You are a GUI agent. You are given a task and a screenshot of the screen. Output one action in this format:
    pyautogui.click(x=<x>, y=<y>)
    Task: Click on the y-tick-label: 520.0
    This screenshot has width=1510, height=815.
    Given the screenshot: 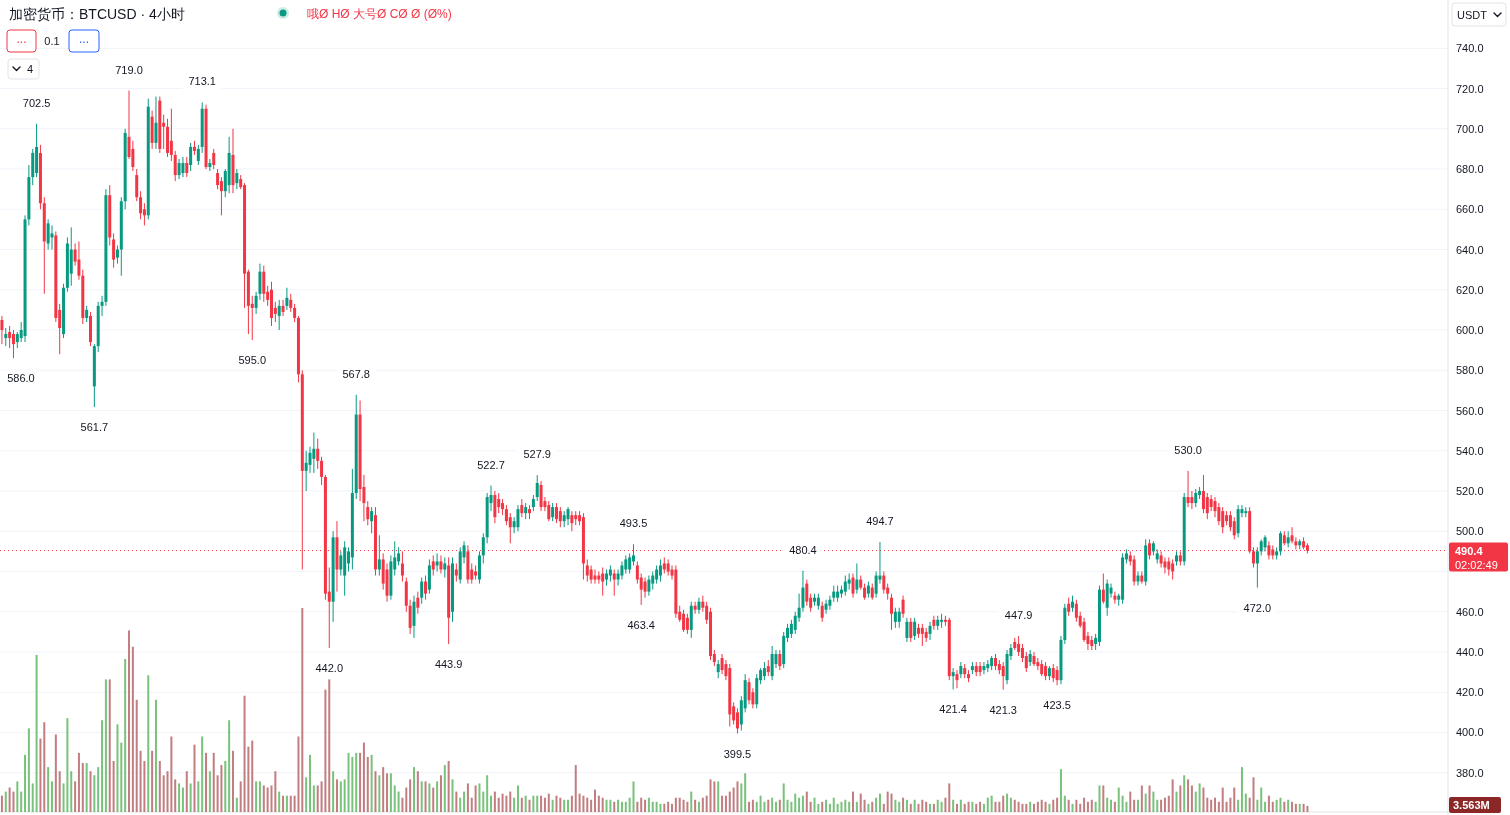 What is the action you would take?
    pyautogui.click(x=1470, y=491)
    